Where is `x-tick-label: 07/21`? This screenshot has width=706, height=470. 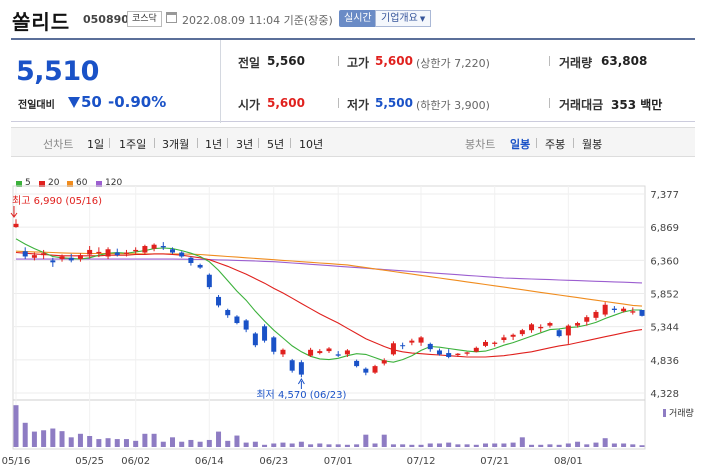 x-tick-label: 07/21 is located at coordinates (494, 461).